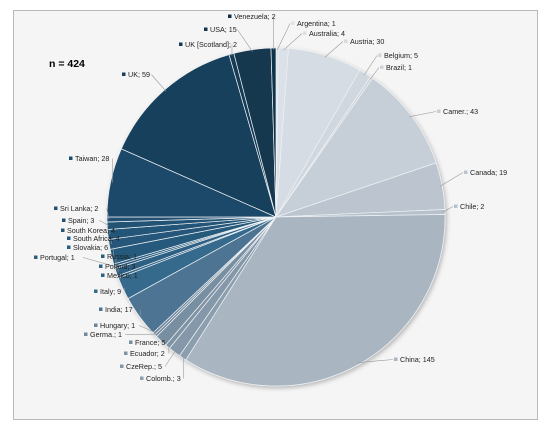 Image resolution: width=551 pixels, height=431 pixels. Describe the element at coordinates (356, 147) in the screenshot. I see `pie-slice` at that location.